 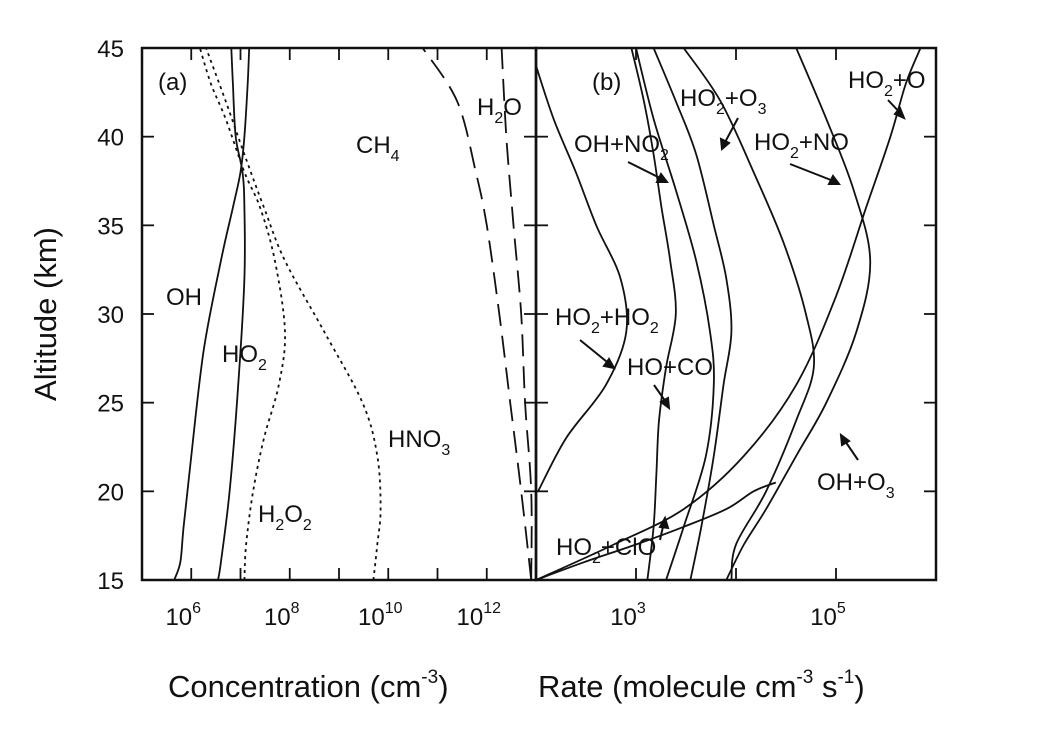 I want to click on series-line-b-oh-o3, so click(x=798, y=314).